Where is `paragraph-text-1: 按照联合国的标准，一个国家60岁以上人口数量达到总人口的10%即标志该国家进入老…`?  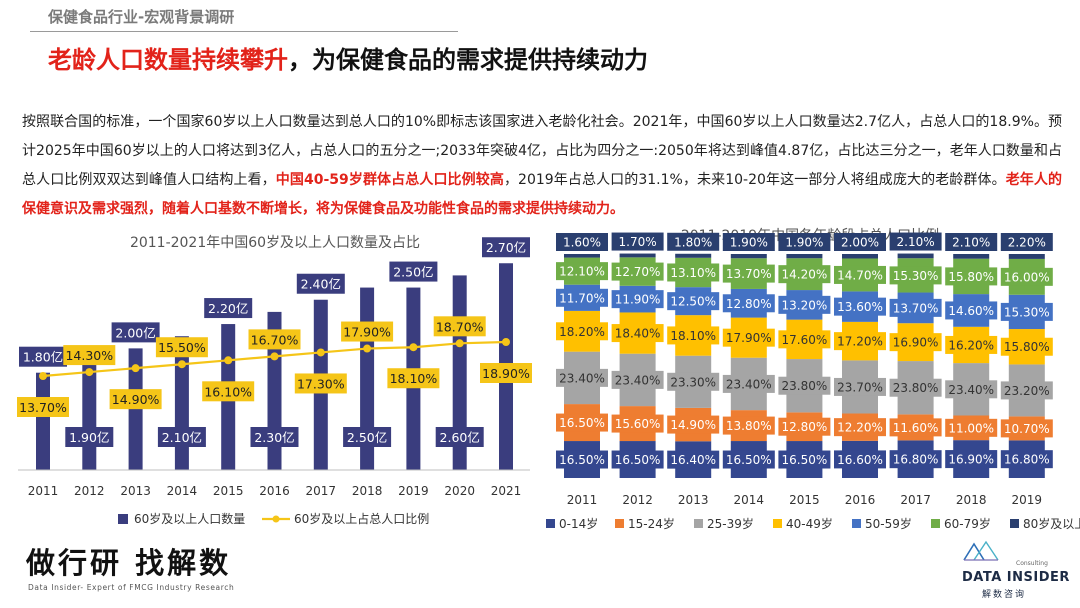
paragraph-text-1: 按照联合国的标准，一个国家60岁以上人口数量达到总人口的10%即标志该国家进入老… is located at coordinates (542, 151).